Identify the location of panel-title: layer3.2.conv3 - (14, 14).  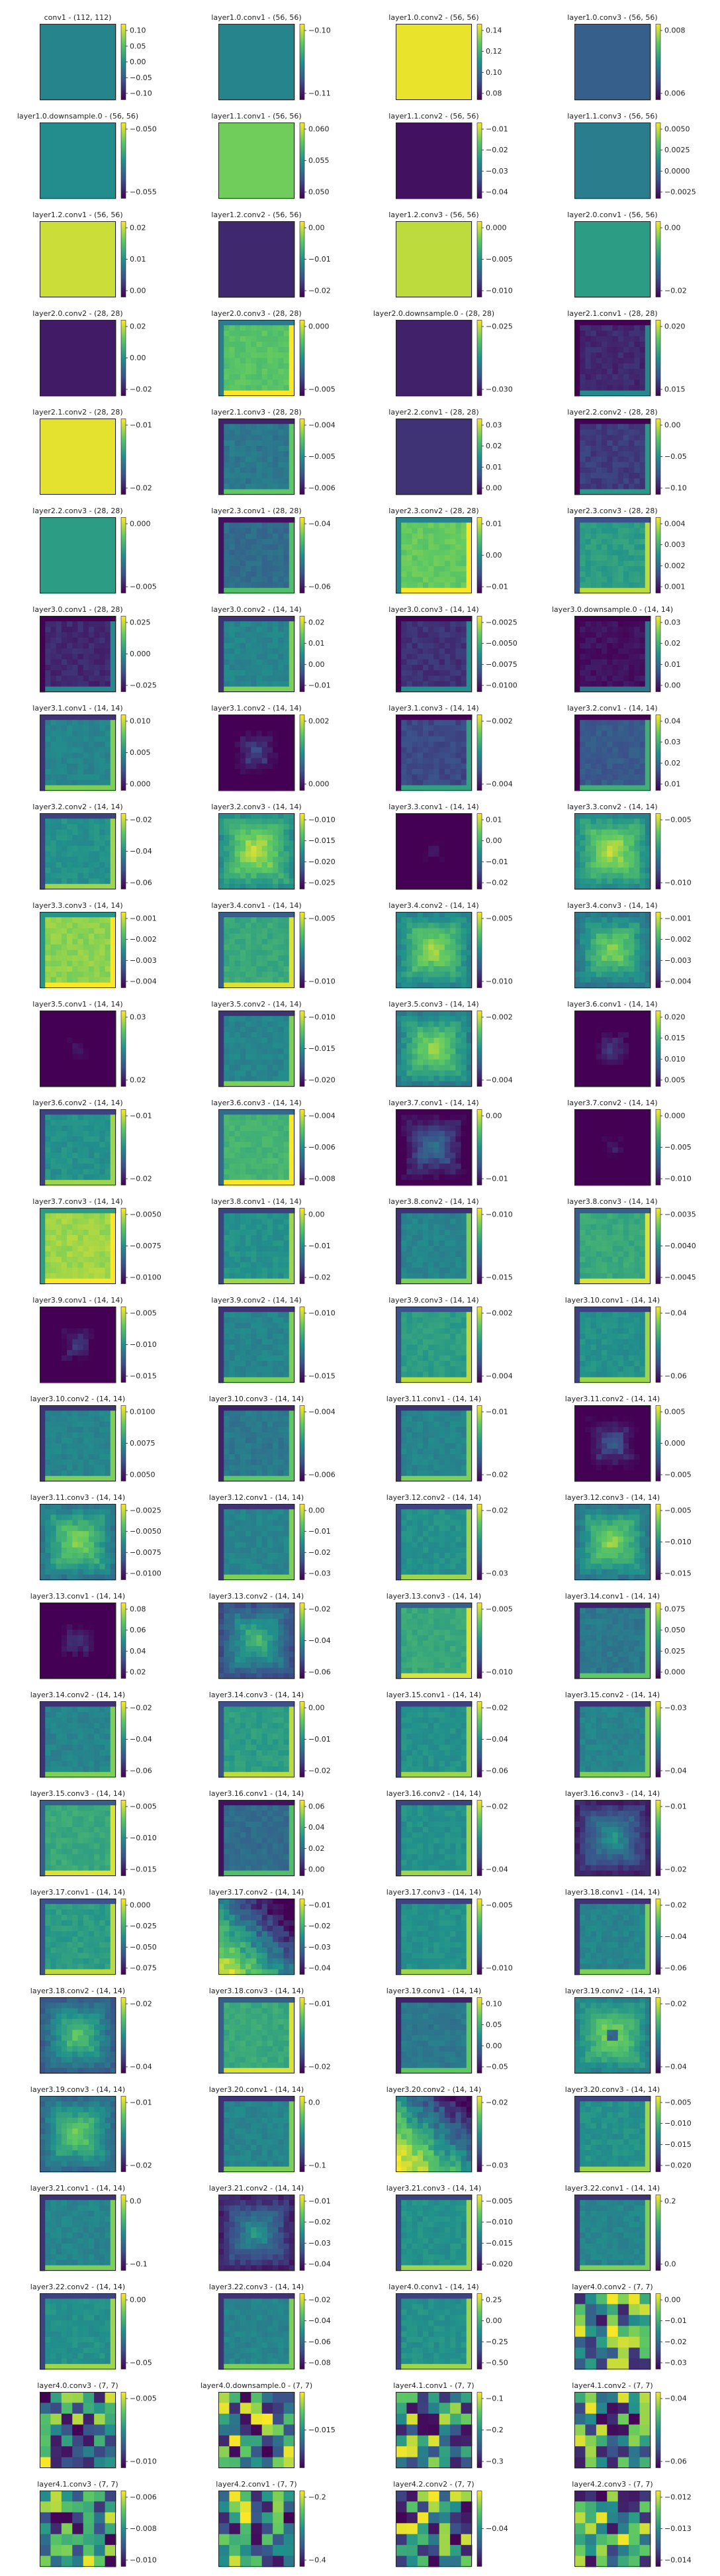
(256, 807).